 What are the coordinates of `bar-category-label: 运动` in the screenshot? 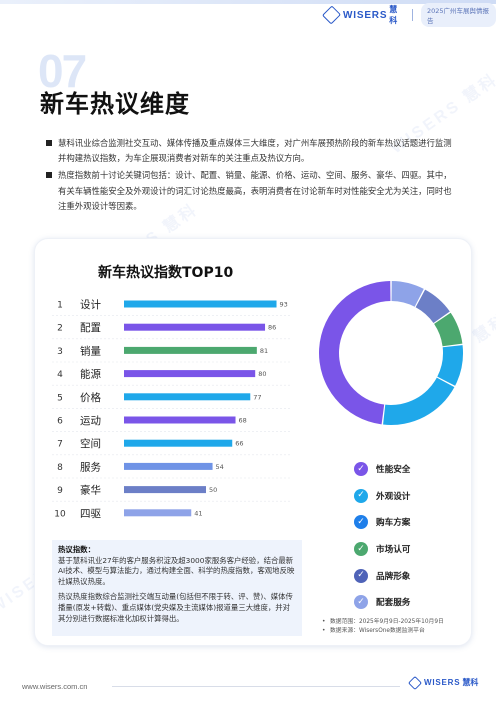 It's located at (90, 421).